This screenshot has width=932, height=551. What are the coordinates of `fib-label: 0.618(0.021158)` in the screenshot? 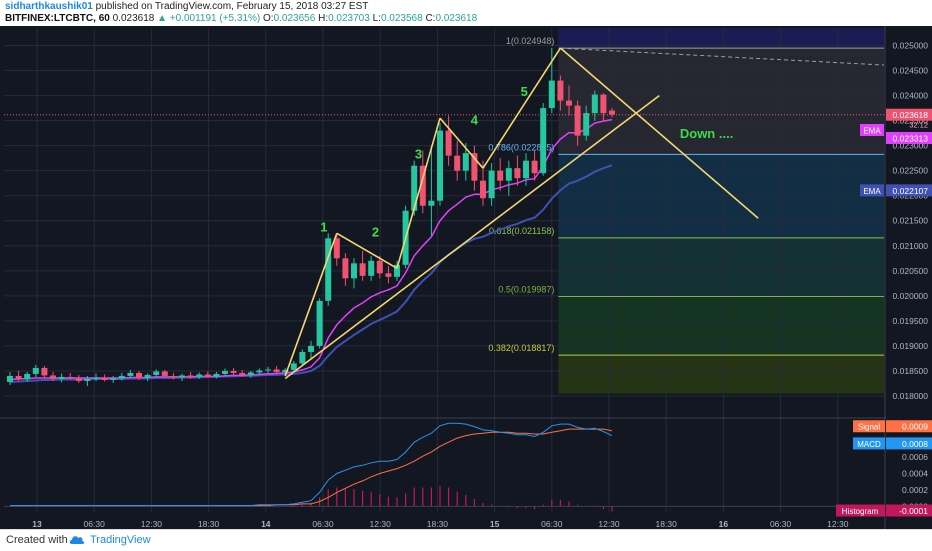 It's located at (521, 231).